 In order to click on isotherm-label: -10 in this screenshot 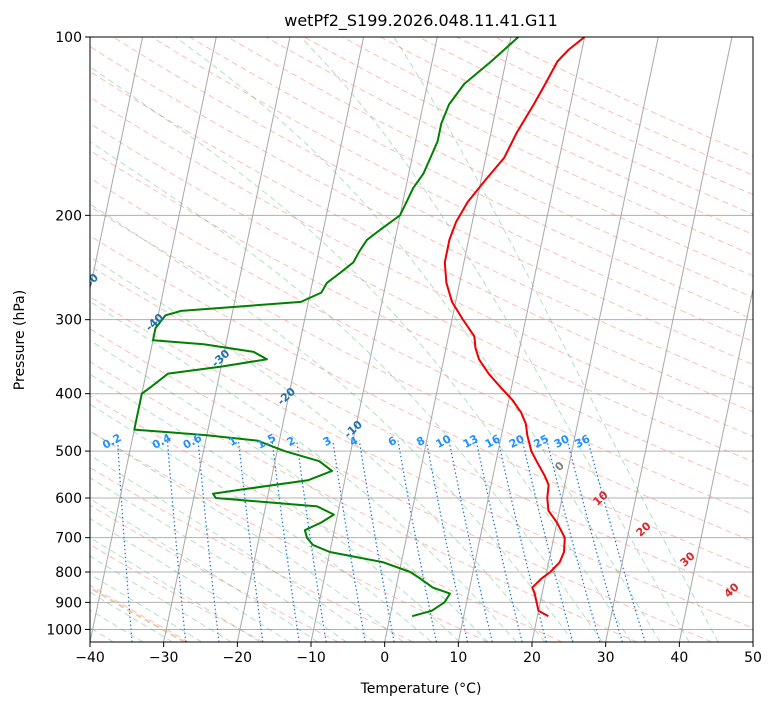, I will do `click(354, 429)`.